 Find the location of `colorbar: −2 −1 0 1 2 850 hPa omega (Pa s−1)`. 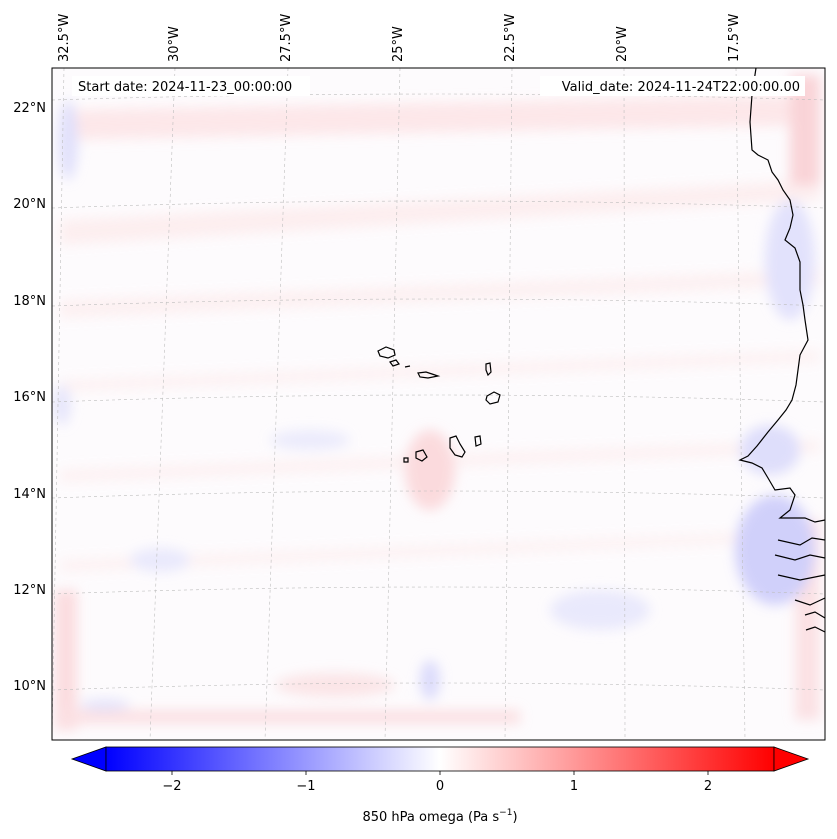

colorbar: −2 −1 0 1 2 850 hPa omega (Pa s−1) is located at coordinates (440, 785).